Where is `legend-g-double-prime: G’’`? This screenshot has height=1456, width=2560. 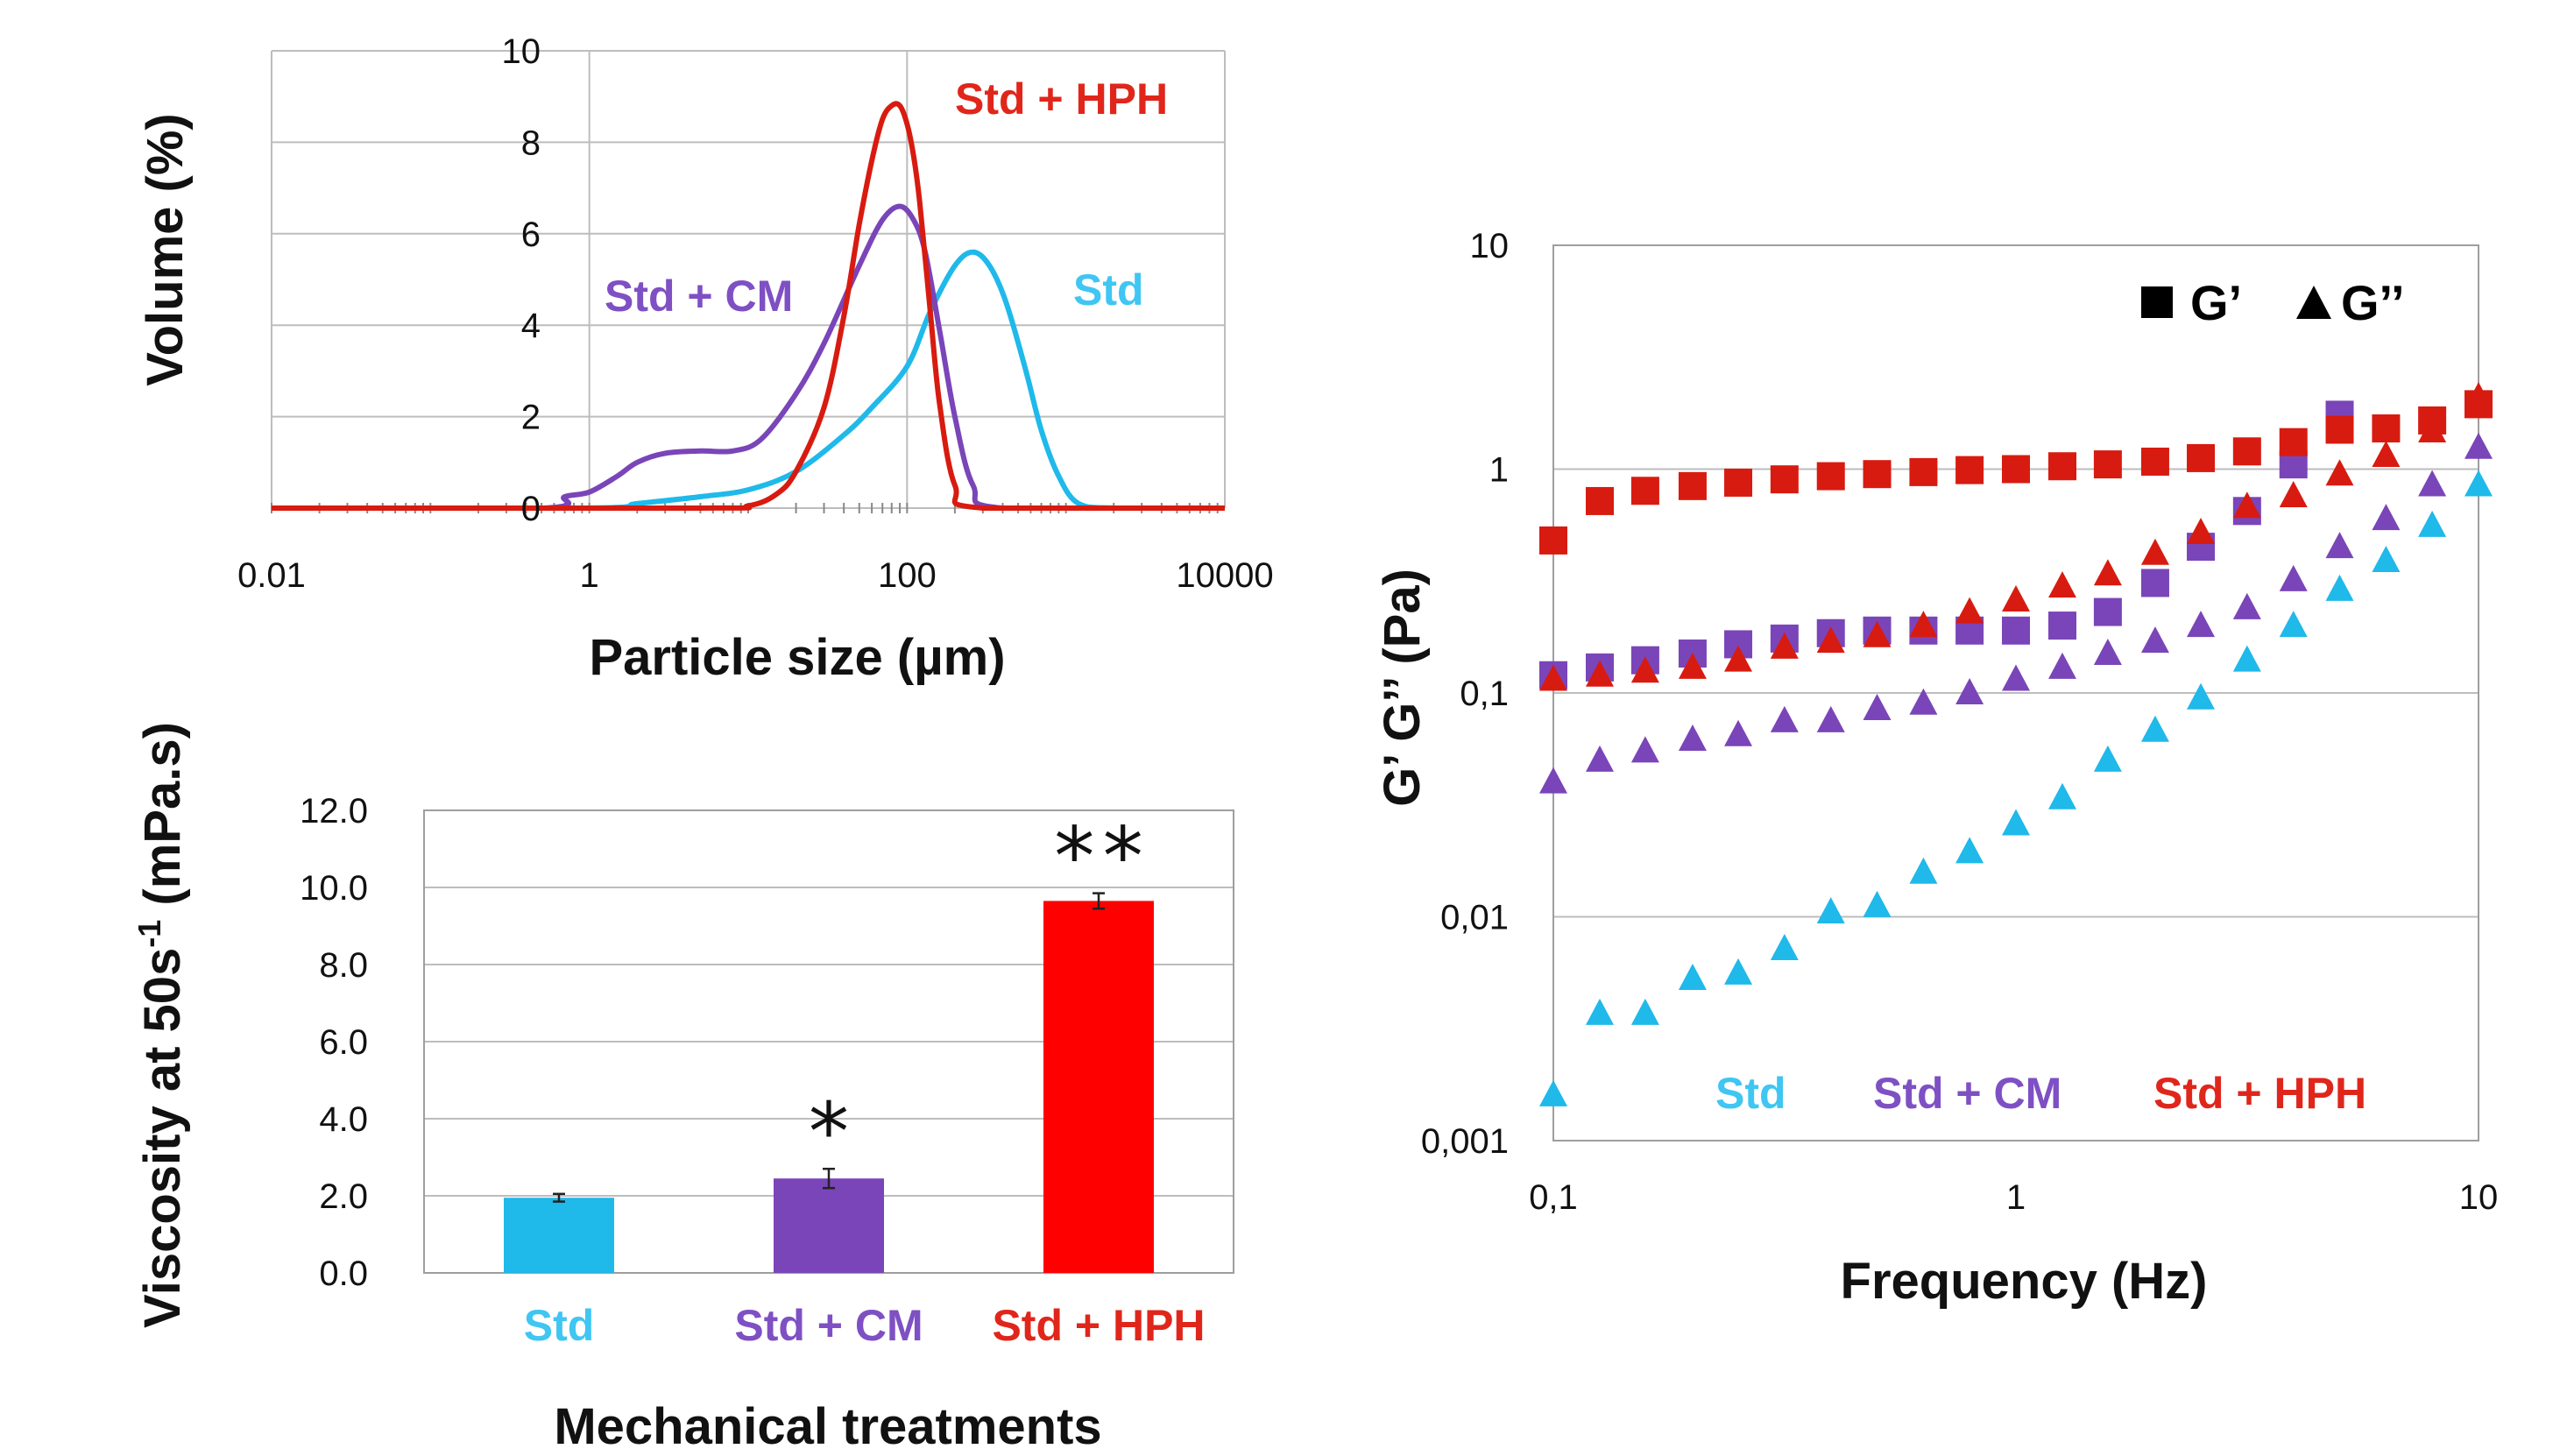
legend-g-double-prime: G’’ is located at coordinates (2373, 302).